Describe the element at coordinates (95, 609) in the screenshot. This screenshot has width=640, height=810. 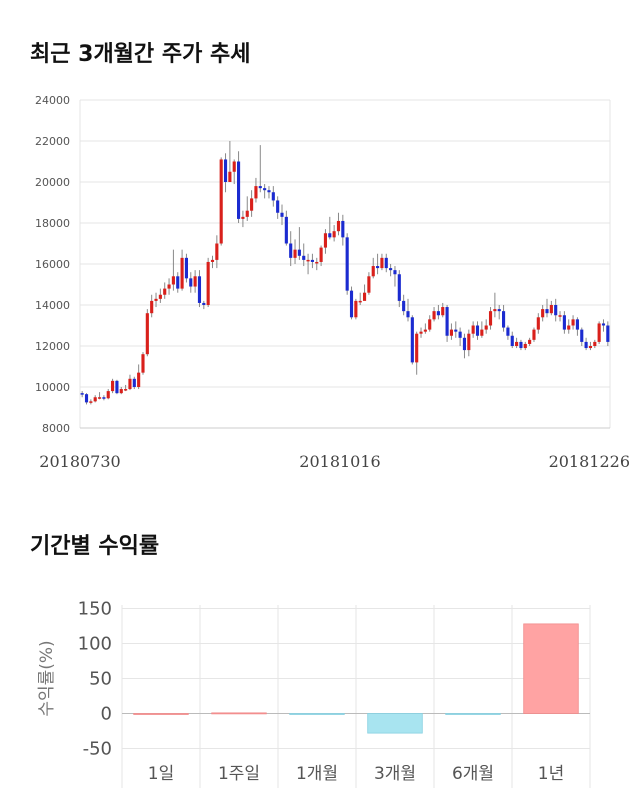
I see `y-tick-label: 150` at that location.